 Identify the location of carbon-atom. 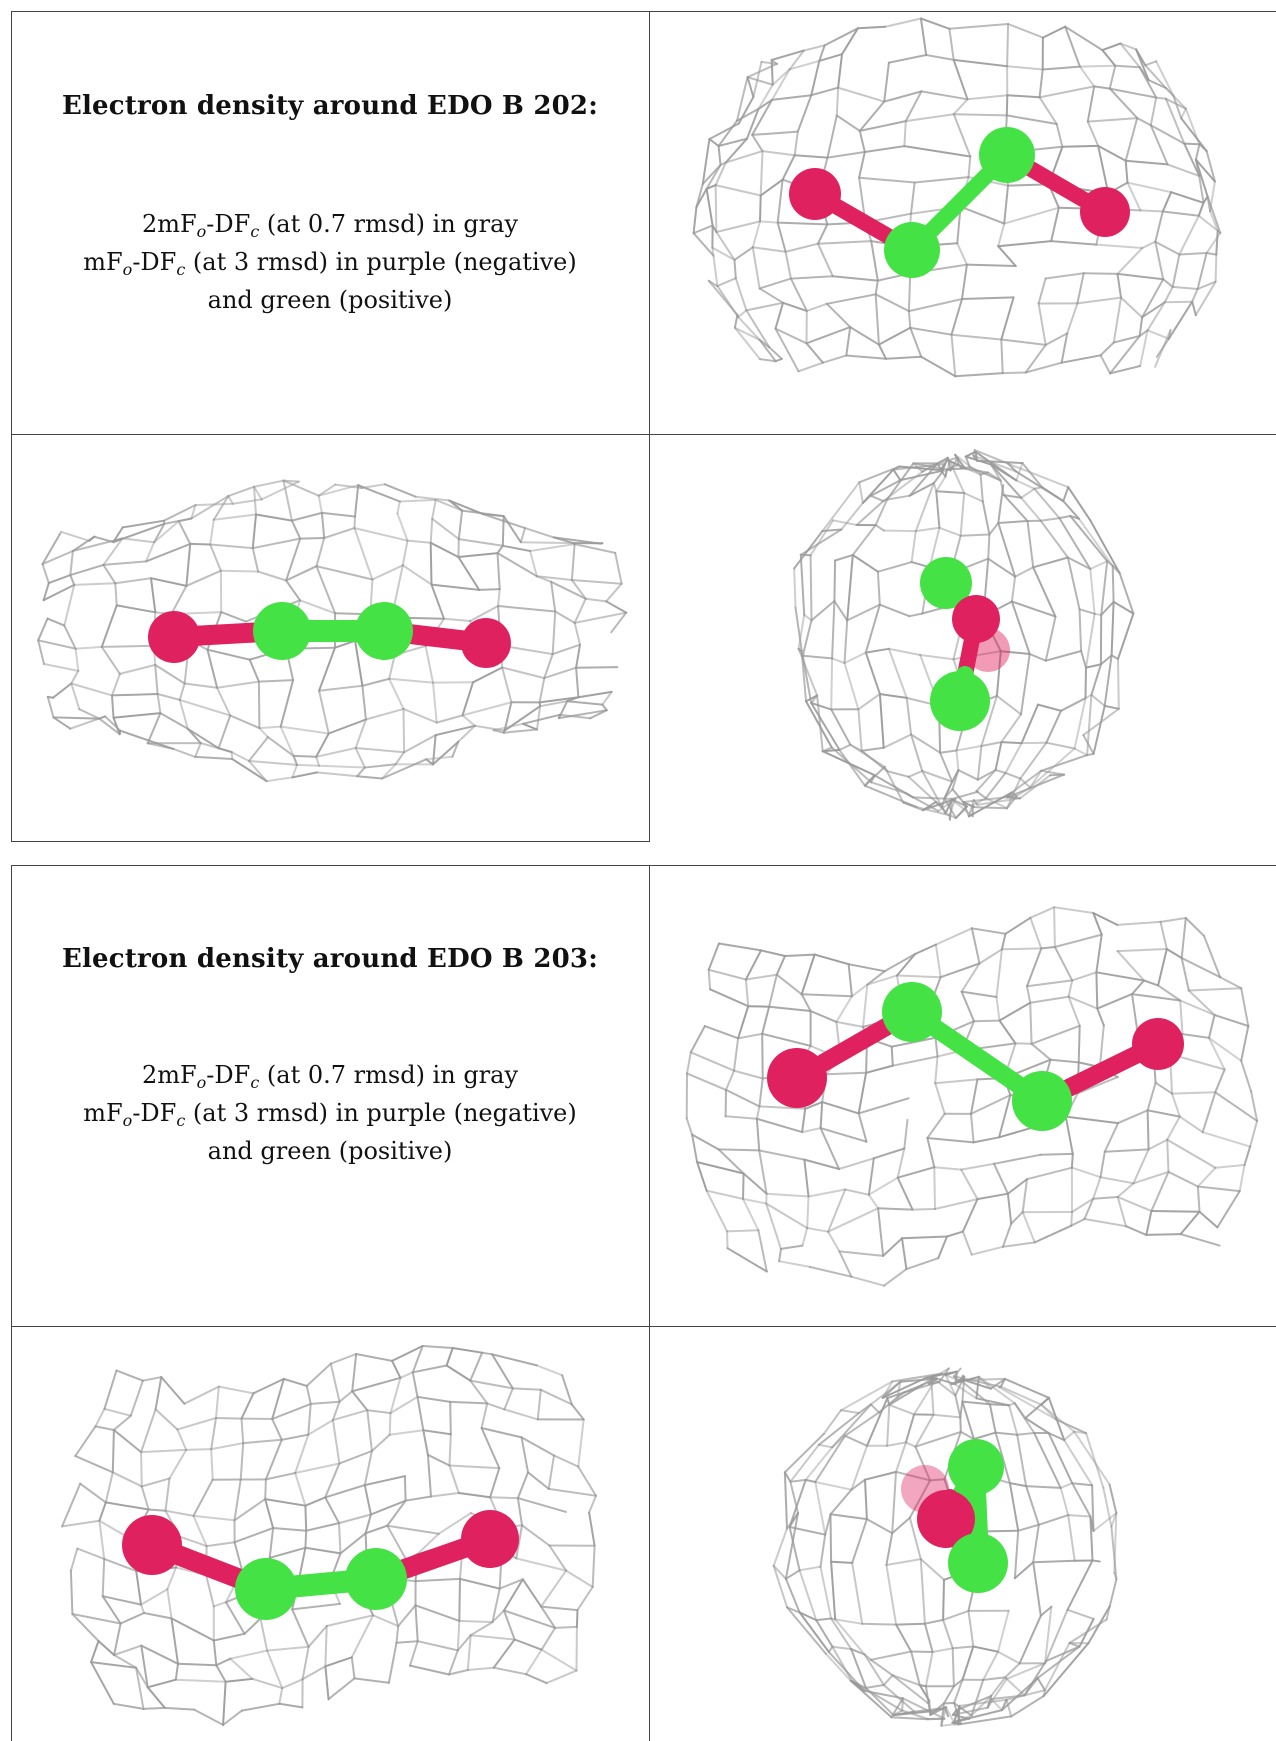
(282, 631).